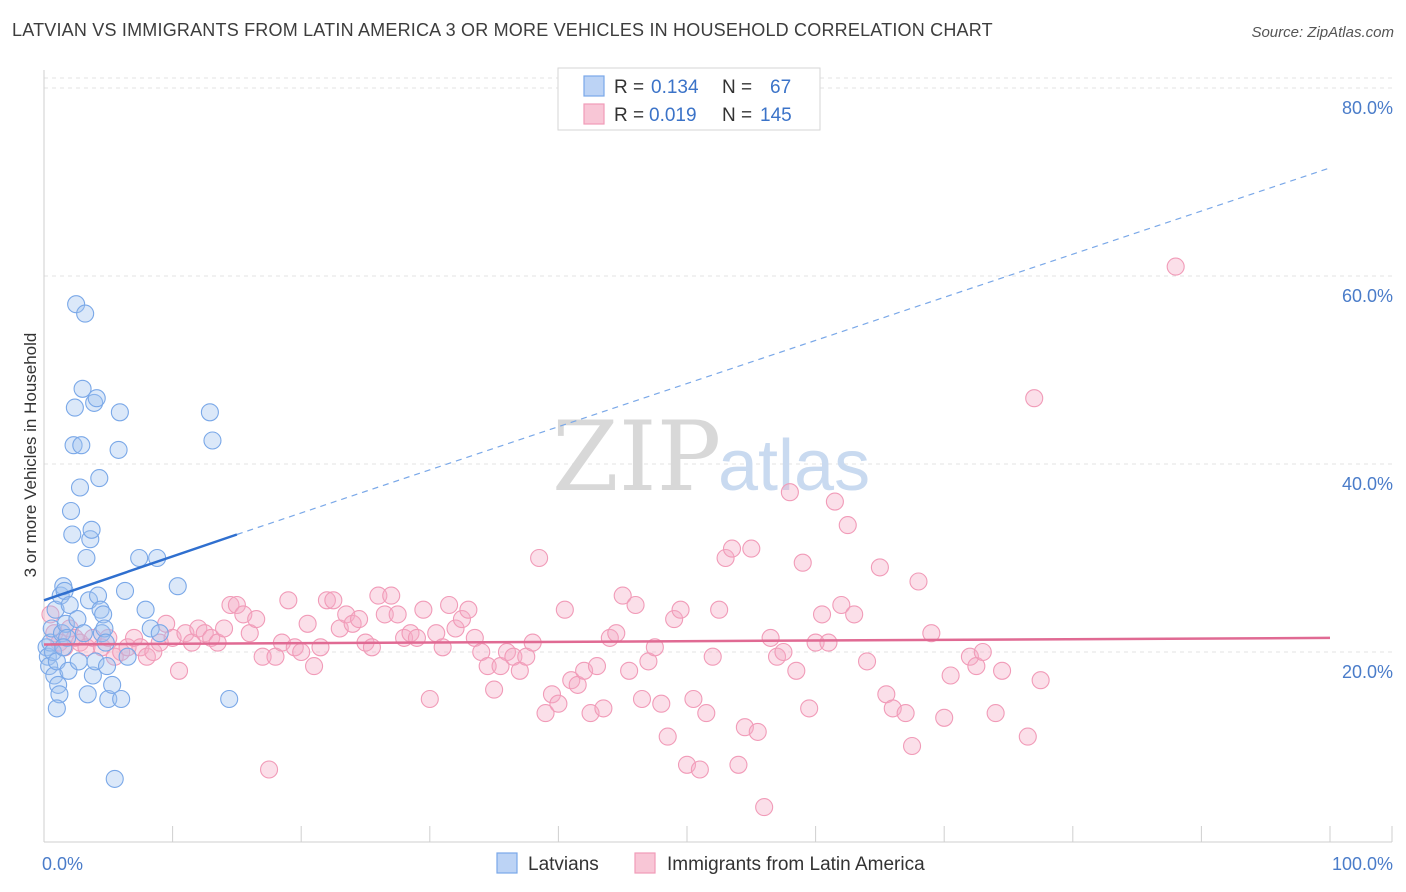 The height and width of the screenshot is (892, 1406). What do you see at coordinates (629, 87) in the screenshot?
I see `legend-r-label-1: R =` at bounding box center [629, 87].